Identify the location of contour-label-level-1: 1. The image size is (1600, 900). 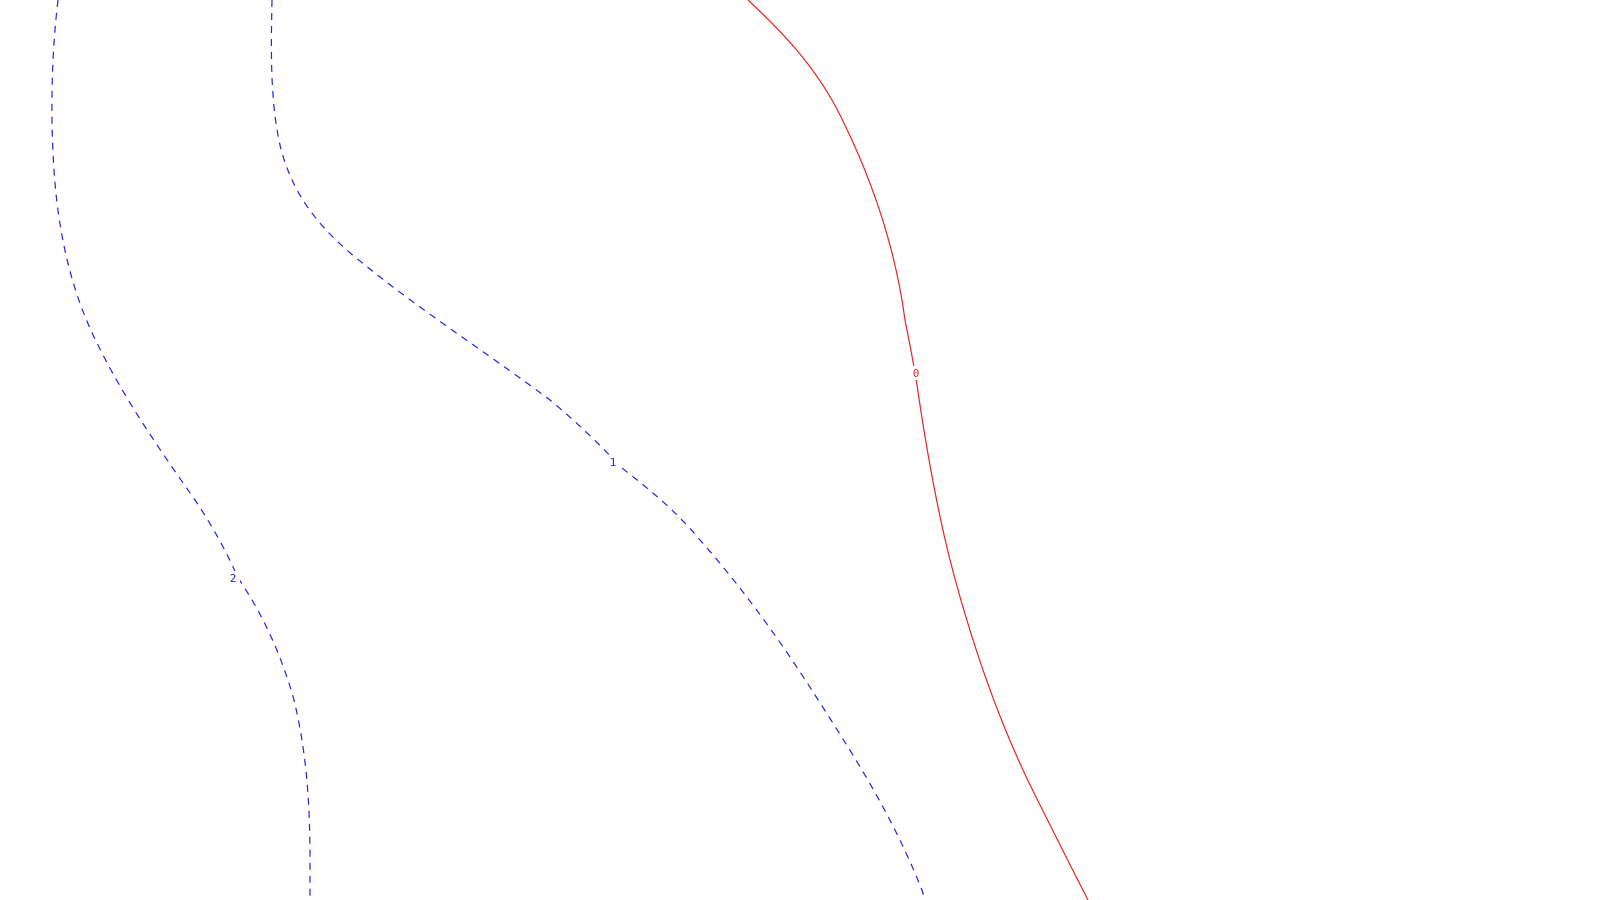
(613, 462).